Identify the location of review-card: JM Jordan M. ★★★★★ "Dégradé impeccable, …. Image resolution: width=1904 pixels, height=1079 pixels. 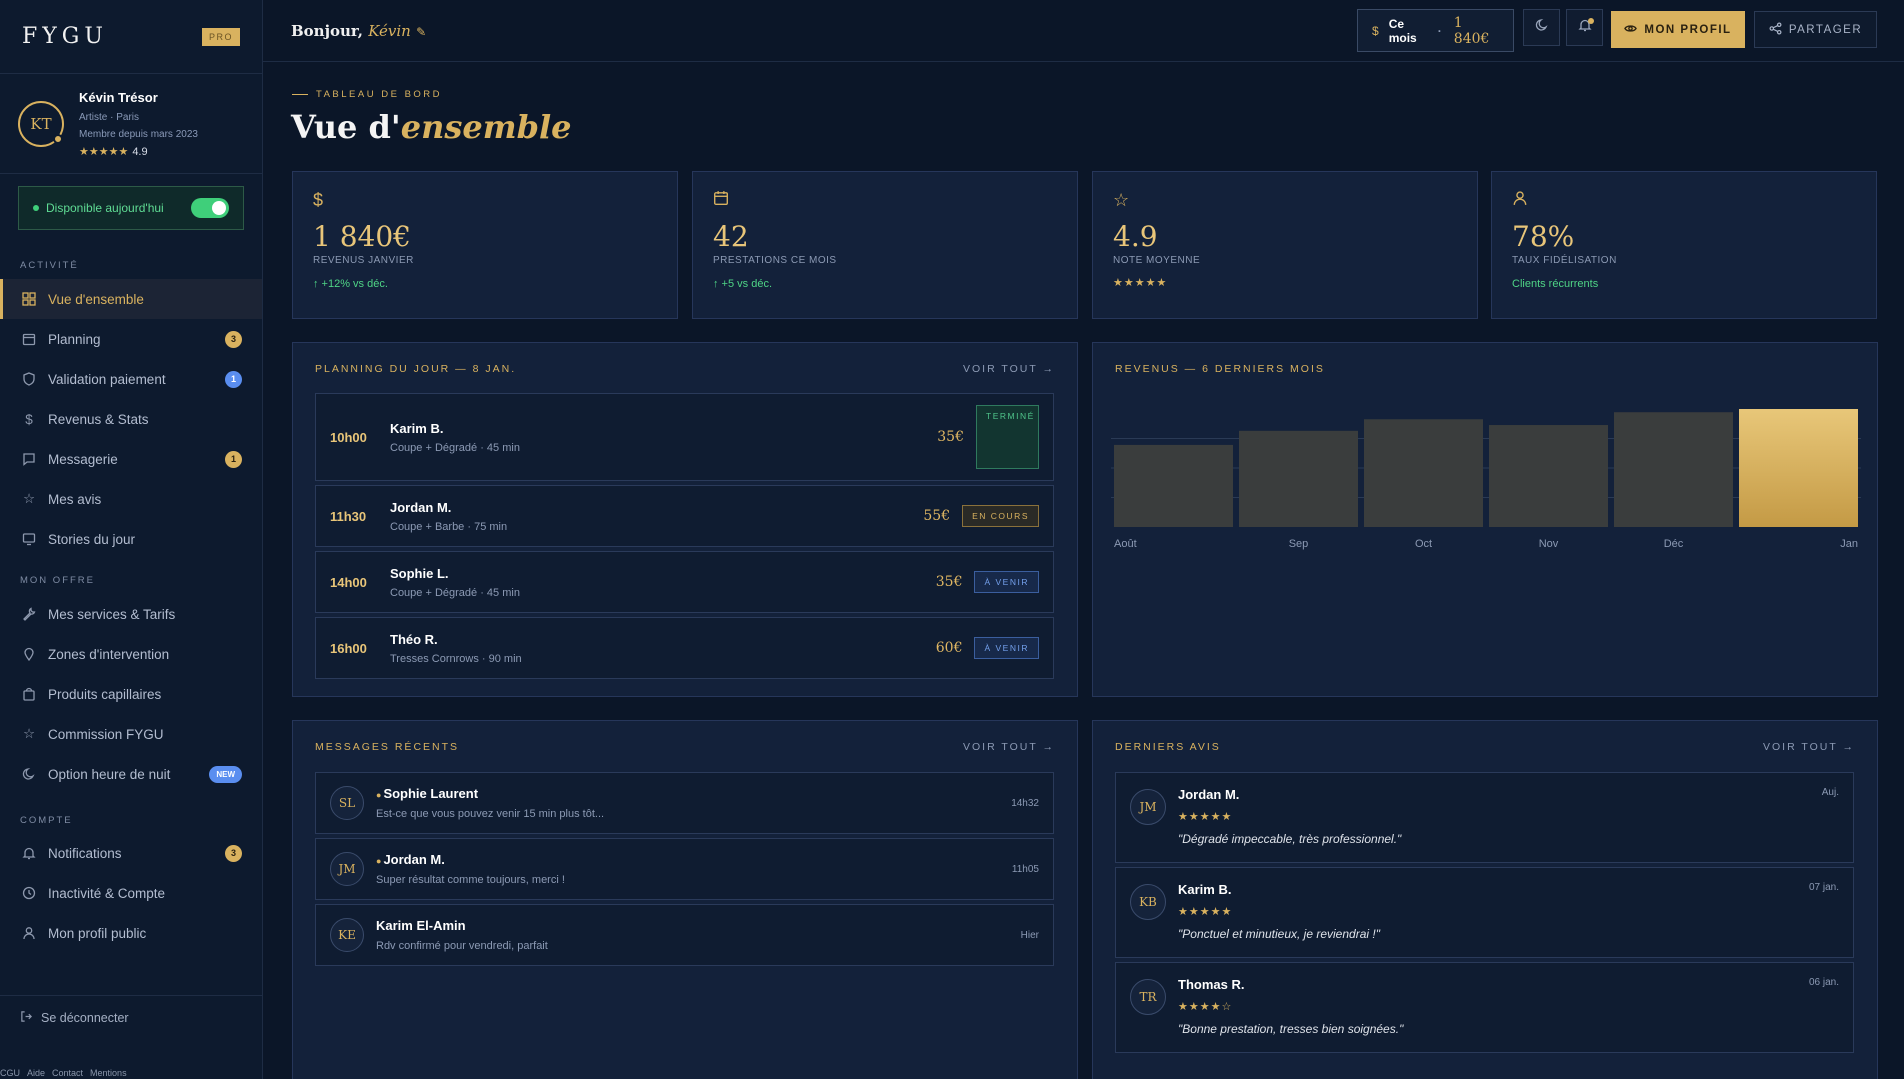
(1484, 817).